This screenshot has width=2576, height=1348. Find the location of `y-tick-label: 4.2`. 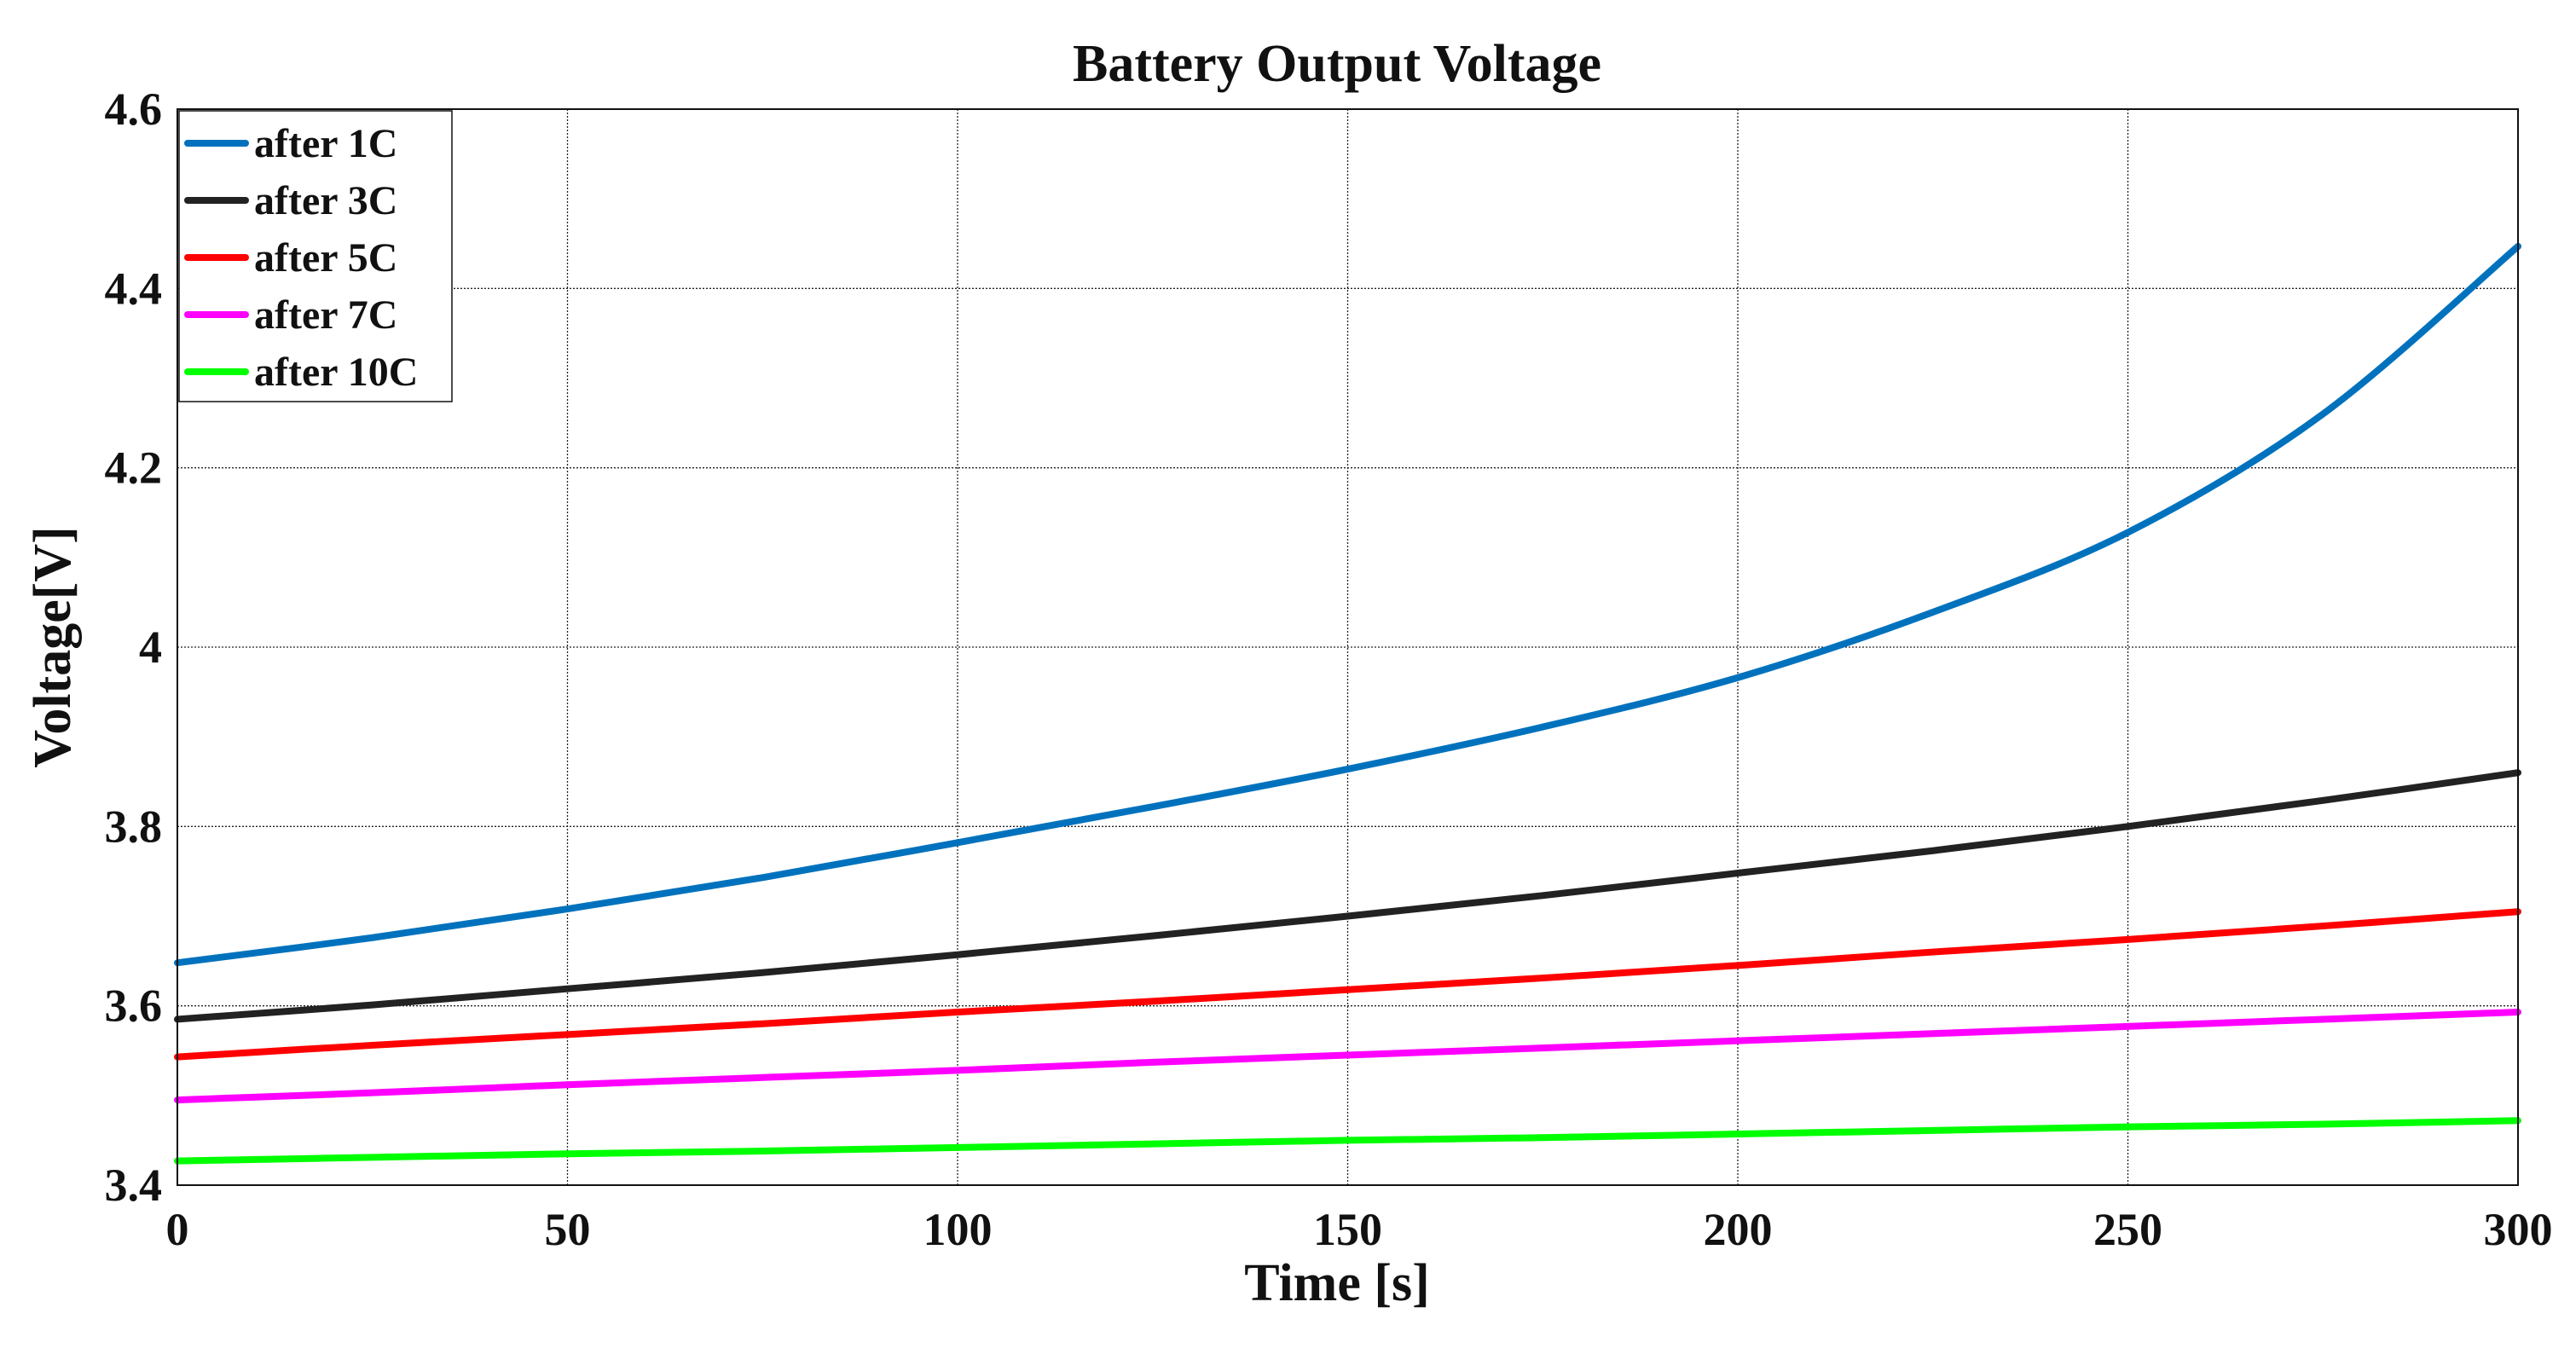

y-tick-label: 4.2 is located at coordinates (134, 469).